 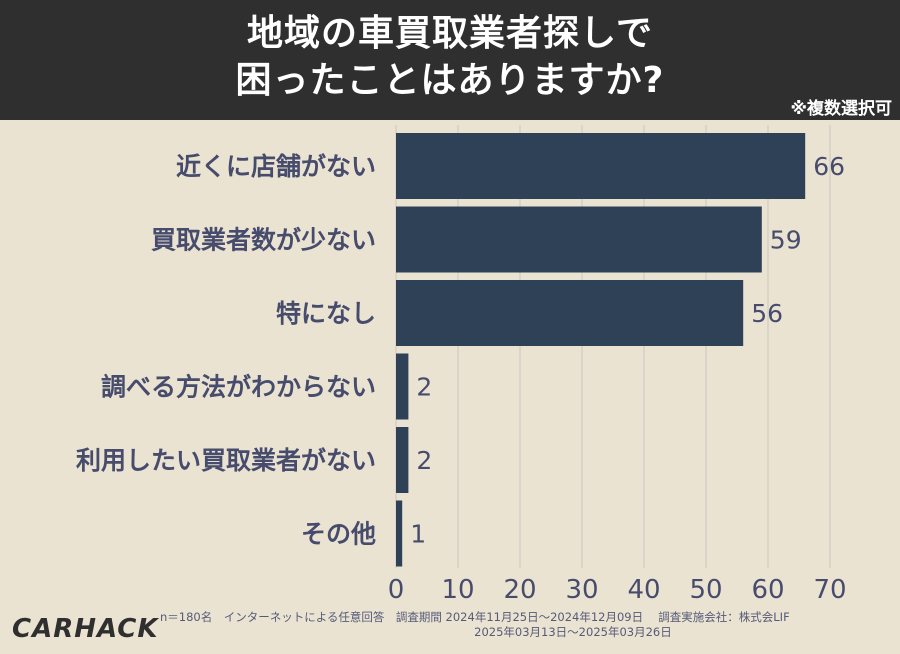 I want to click on x-tick-label-7: 70, so click(x=829, y=590).